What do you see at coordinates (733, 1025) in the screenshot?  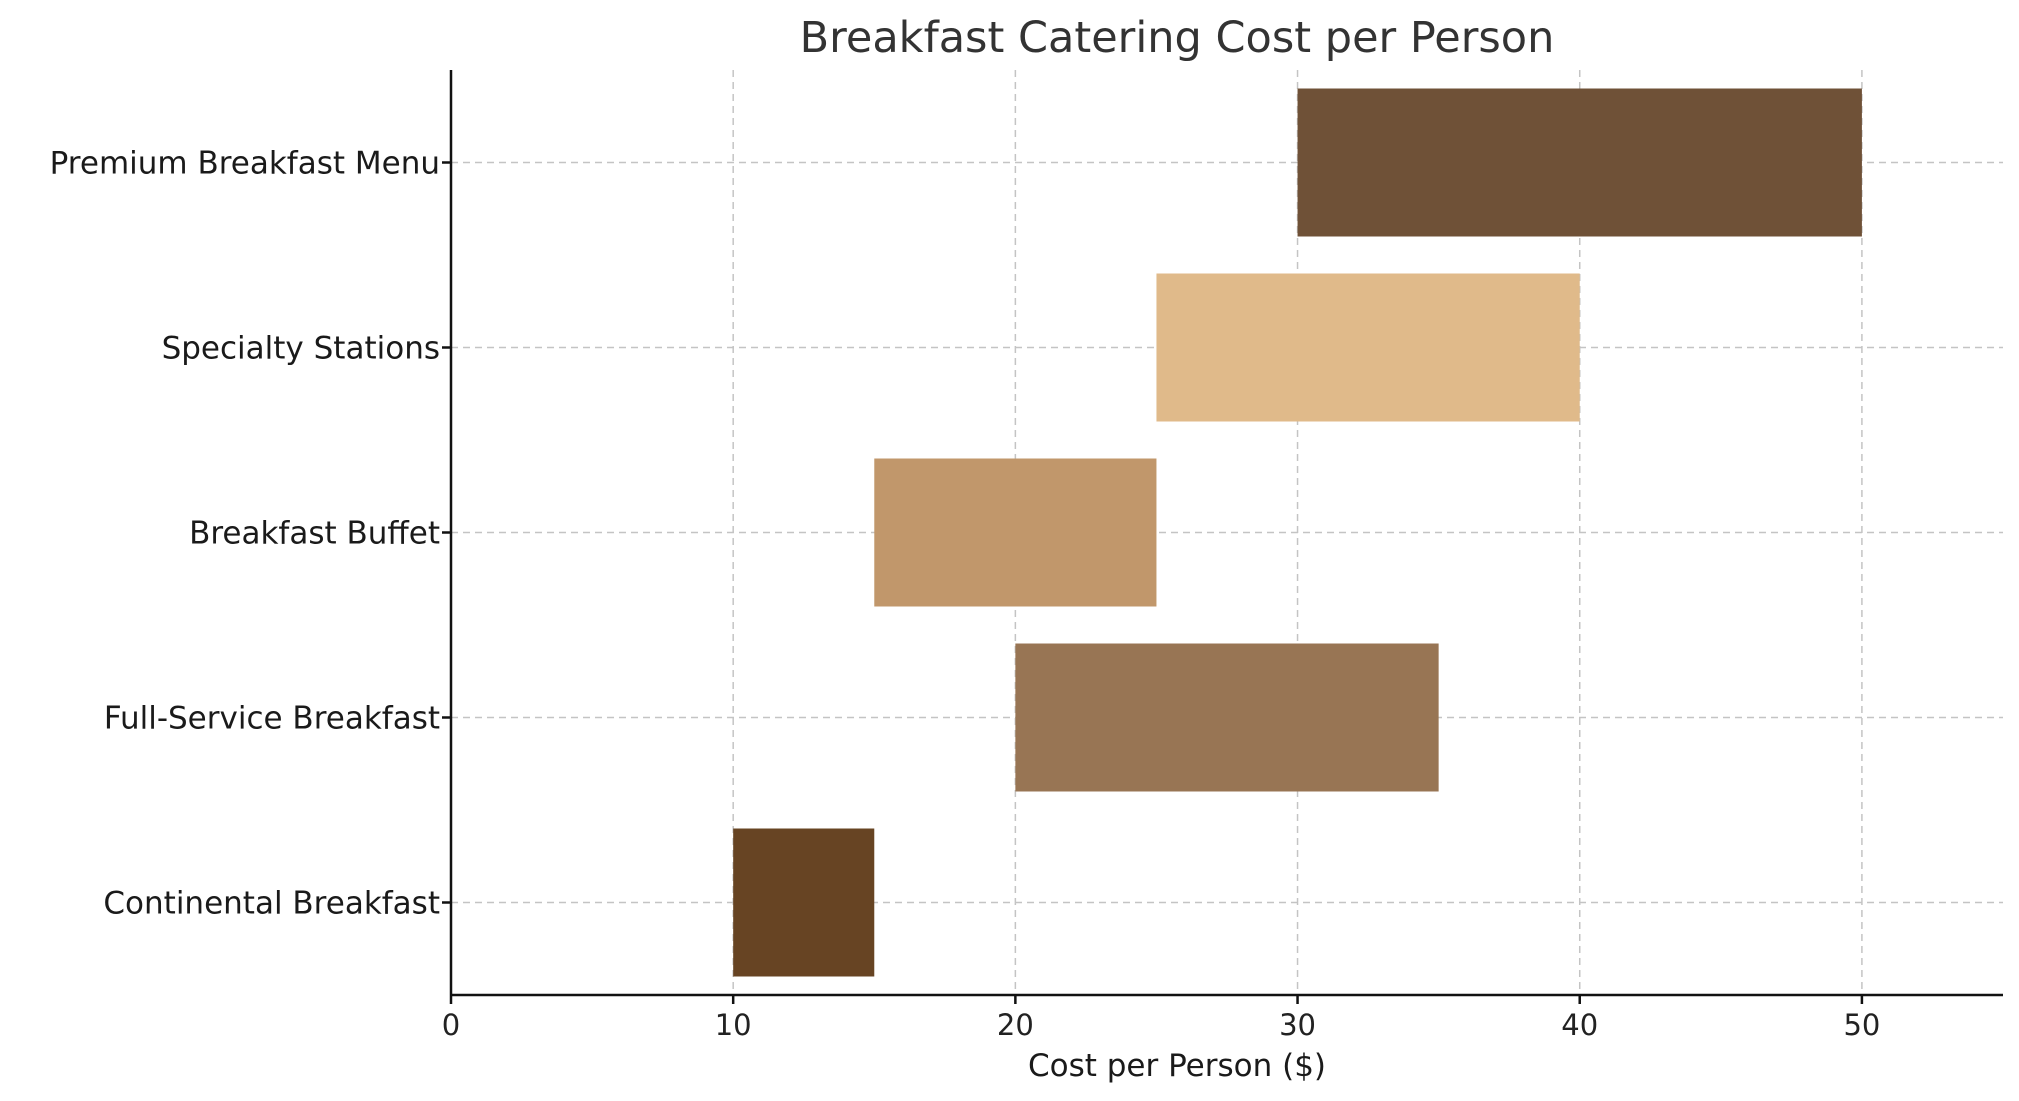 I see `x-tick-label: 10` at bounding box center [733, 1025].